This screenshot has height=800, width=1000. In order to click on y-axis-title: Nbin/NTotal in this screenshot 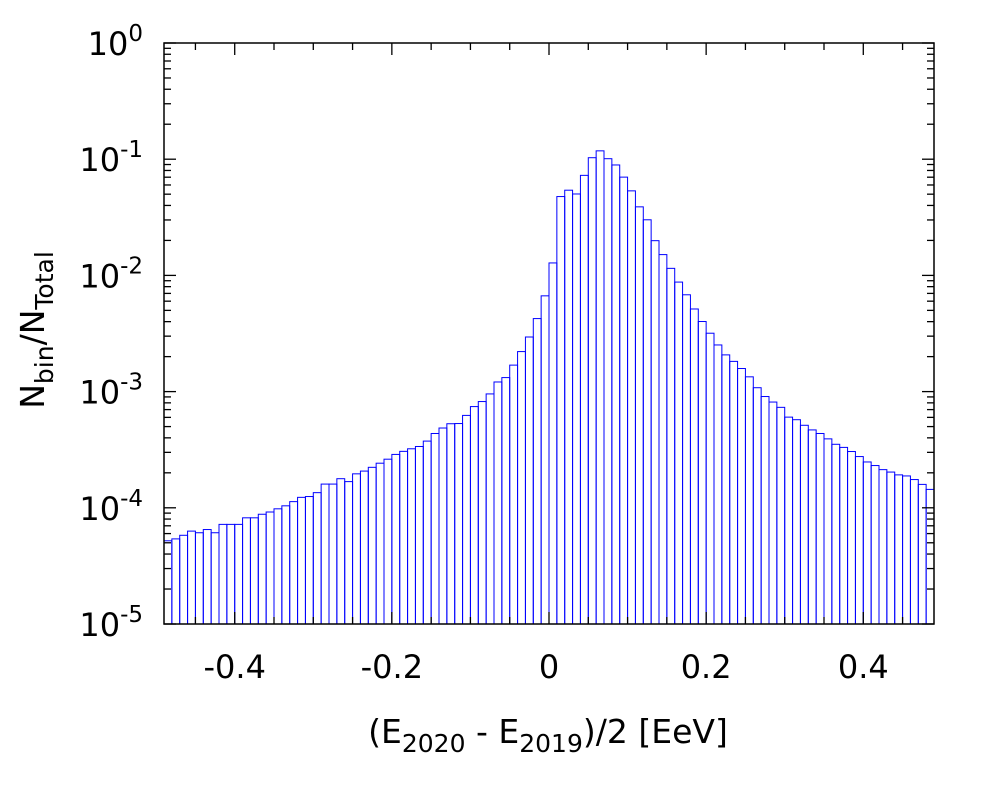, I will do `click(36, 330)`.